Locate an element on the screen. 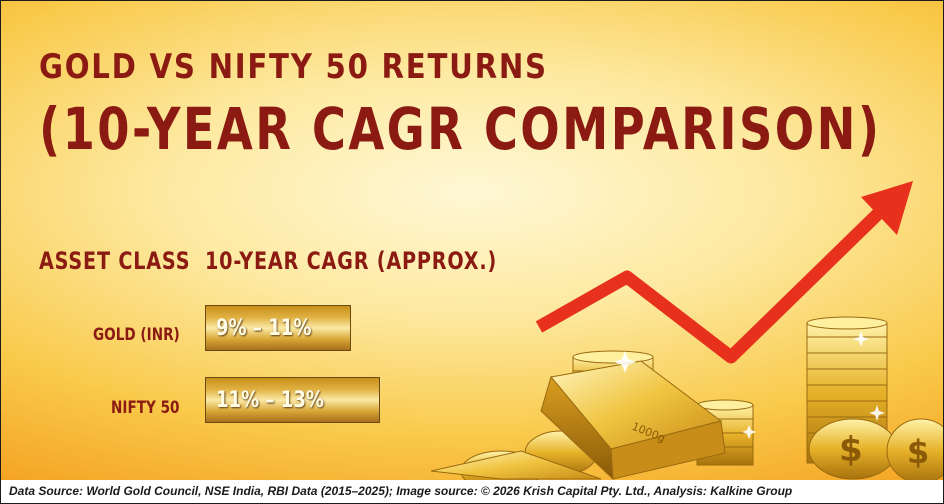 The width and height of the screenshot is (944, 504). row-label-nifty: NIFTY 50 is located at coordinates (145, 408).